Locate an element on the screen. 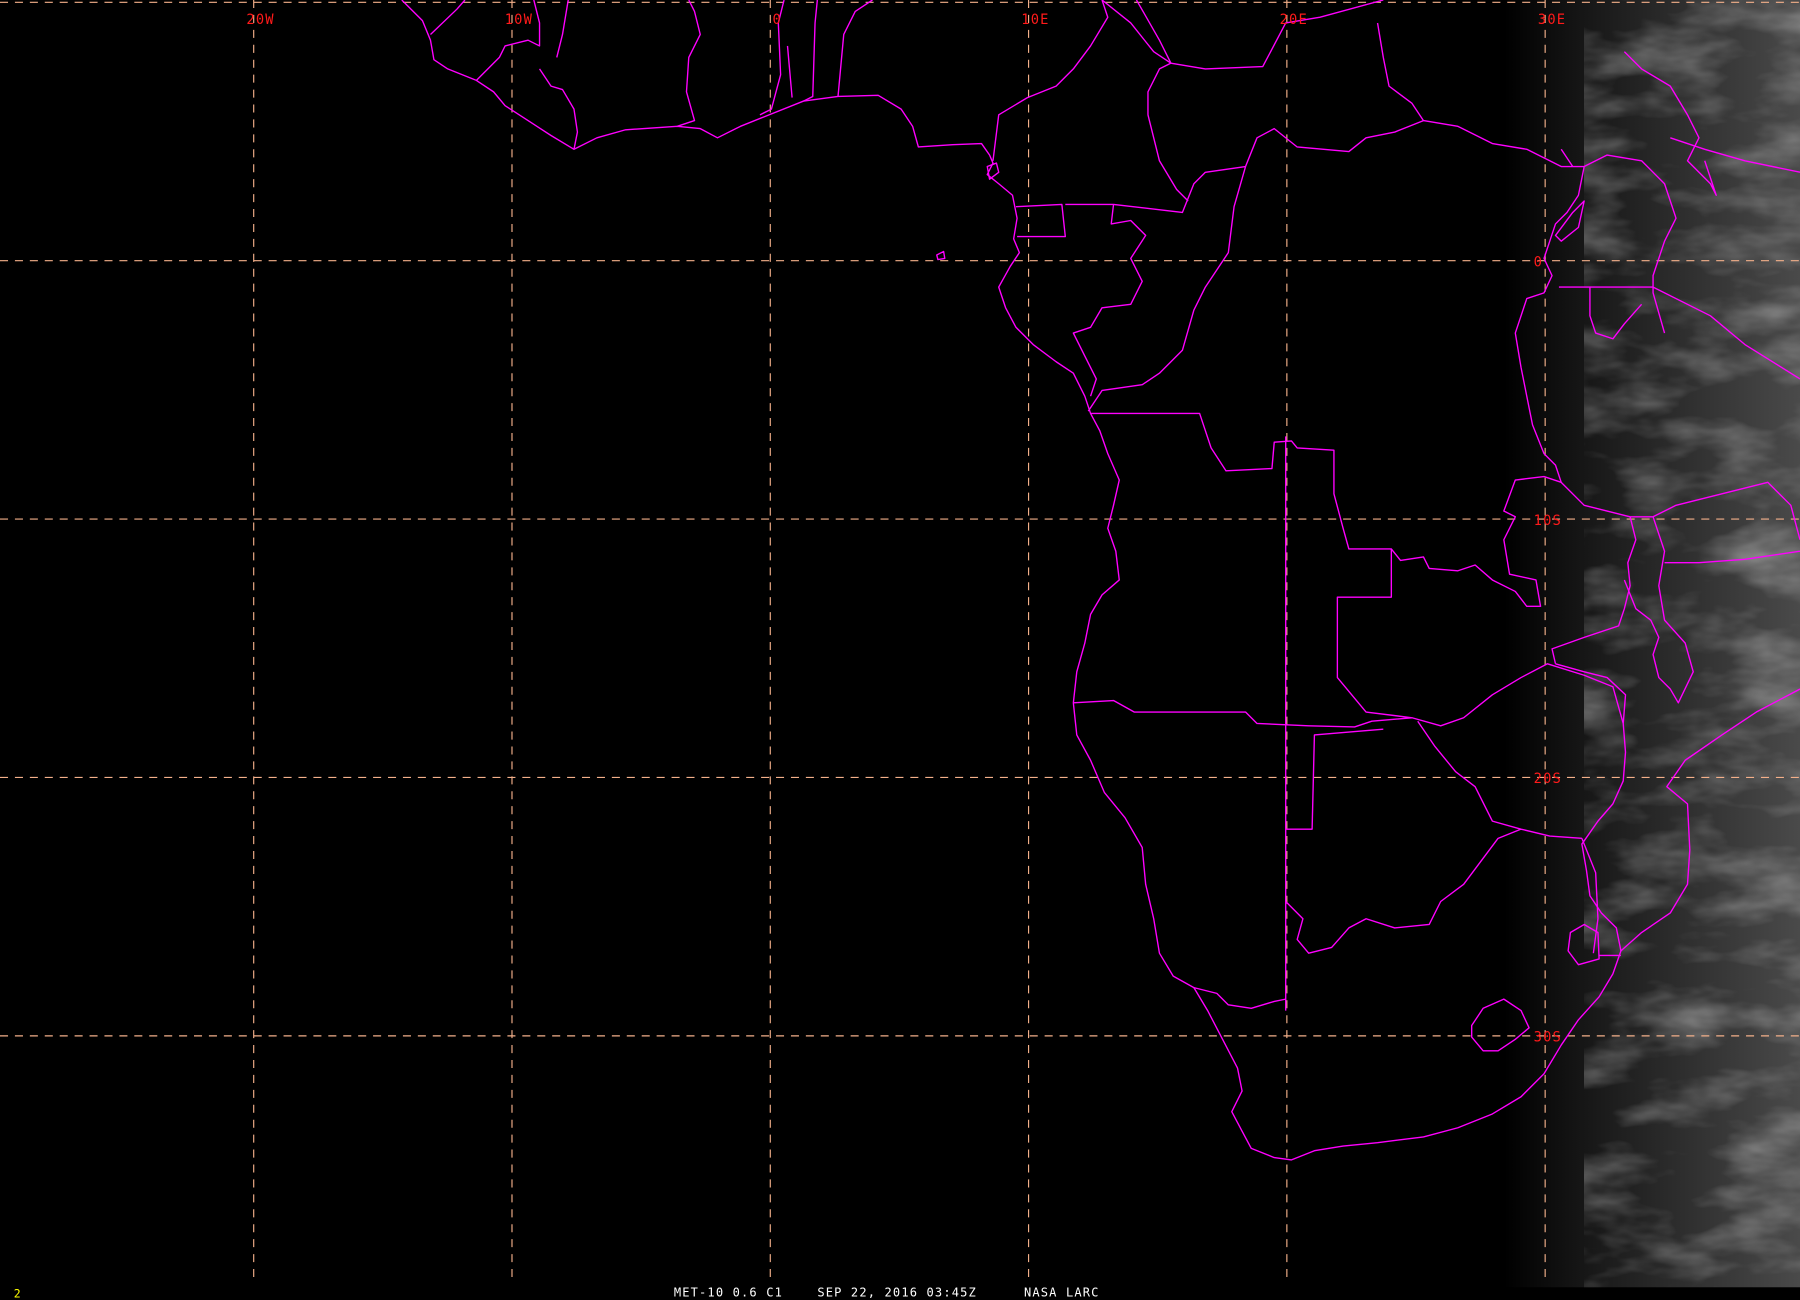 Image resolution: width=1800 pixels, height=1300 pixels. latitude-label: 30S is located at coordinates (1548, 1038).